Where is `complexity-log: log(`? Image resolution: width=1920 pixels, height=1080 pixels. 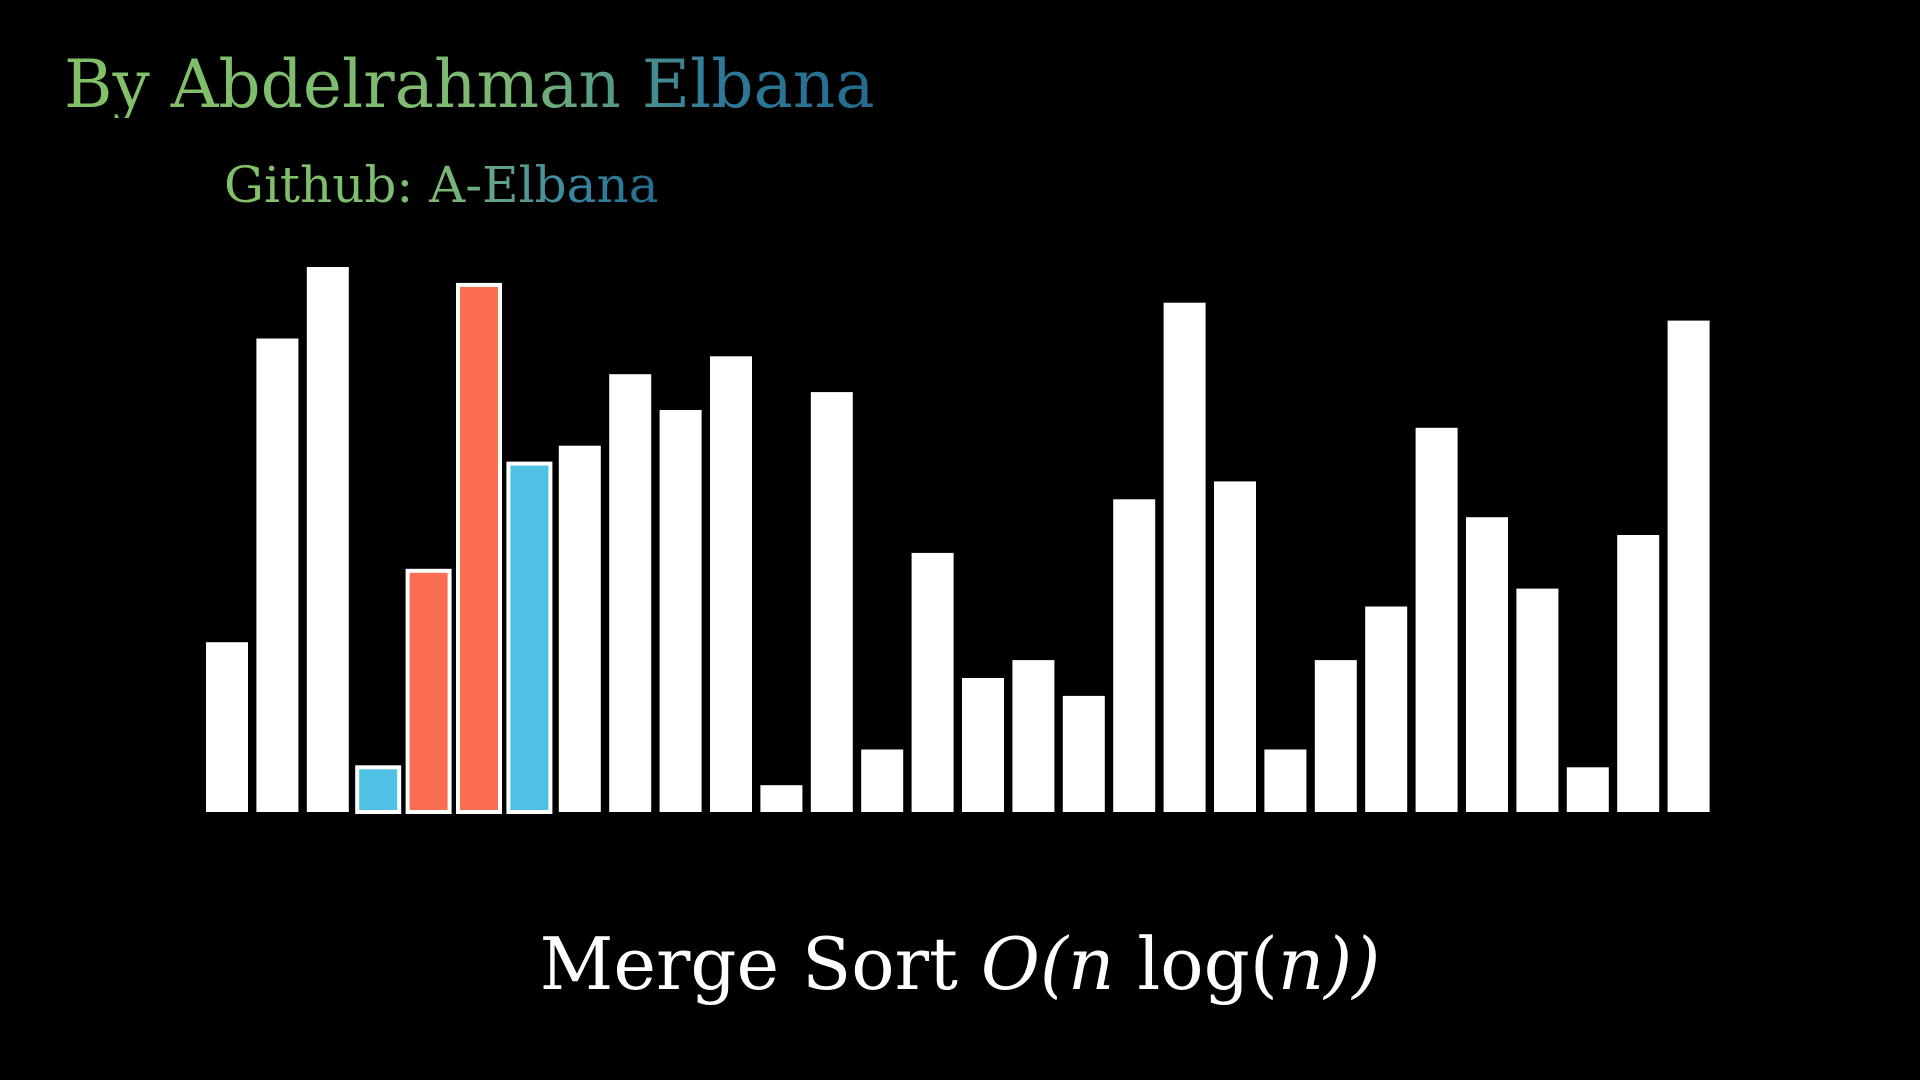 complexity-log: log( is located at coordinates (1207, 964).